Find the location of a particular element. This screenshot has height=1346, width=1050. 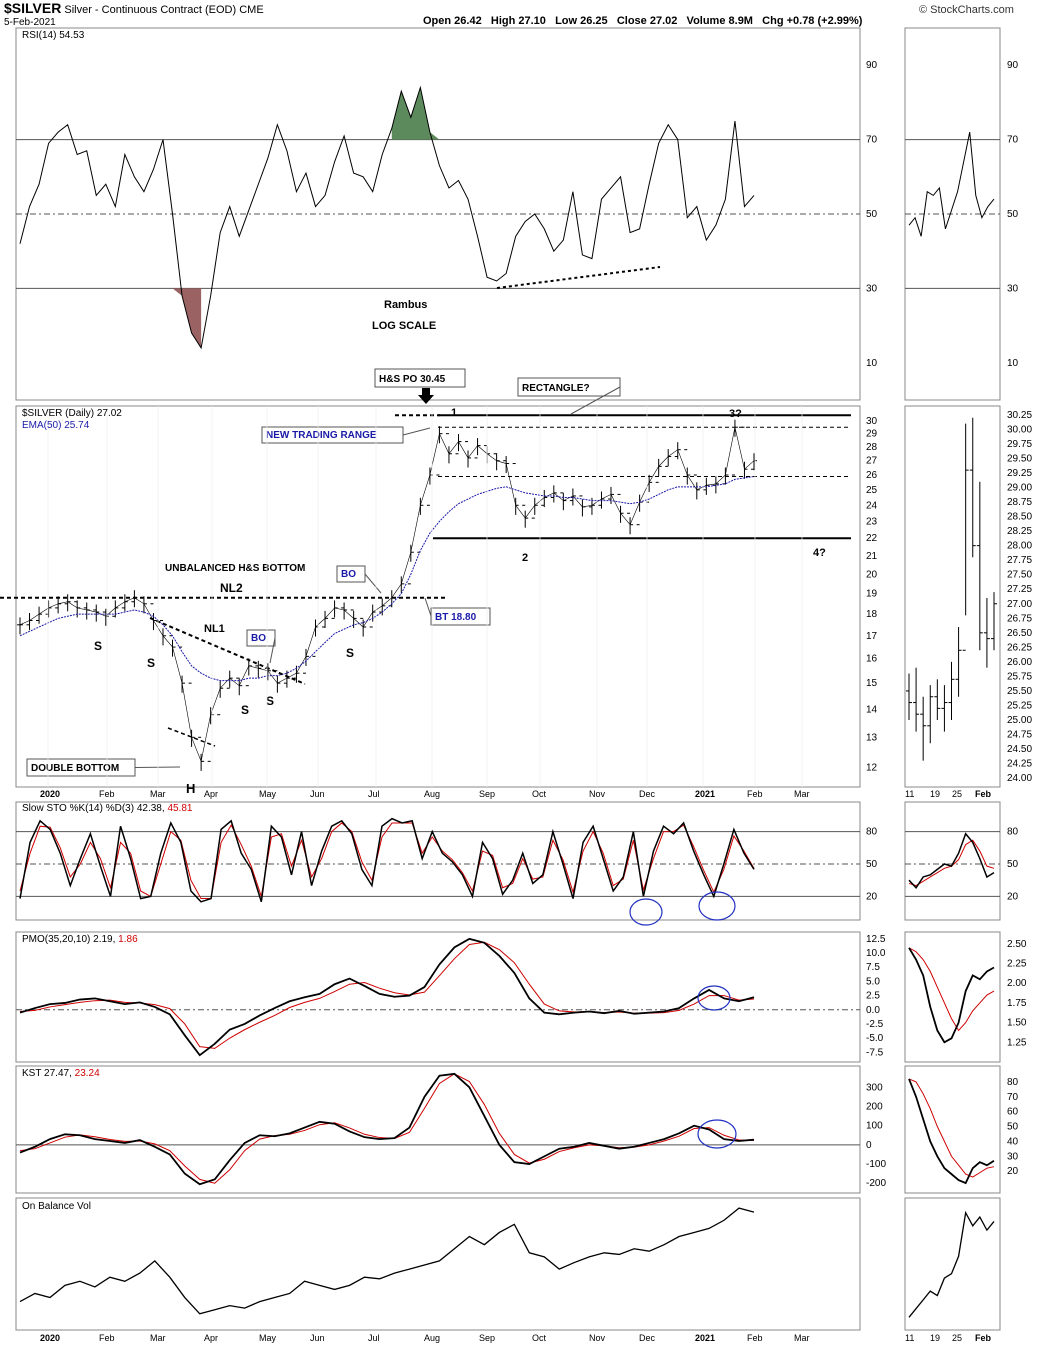

month-label-bottom-11: Dec is located at coordinates (647, 1338).